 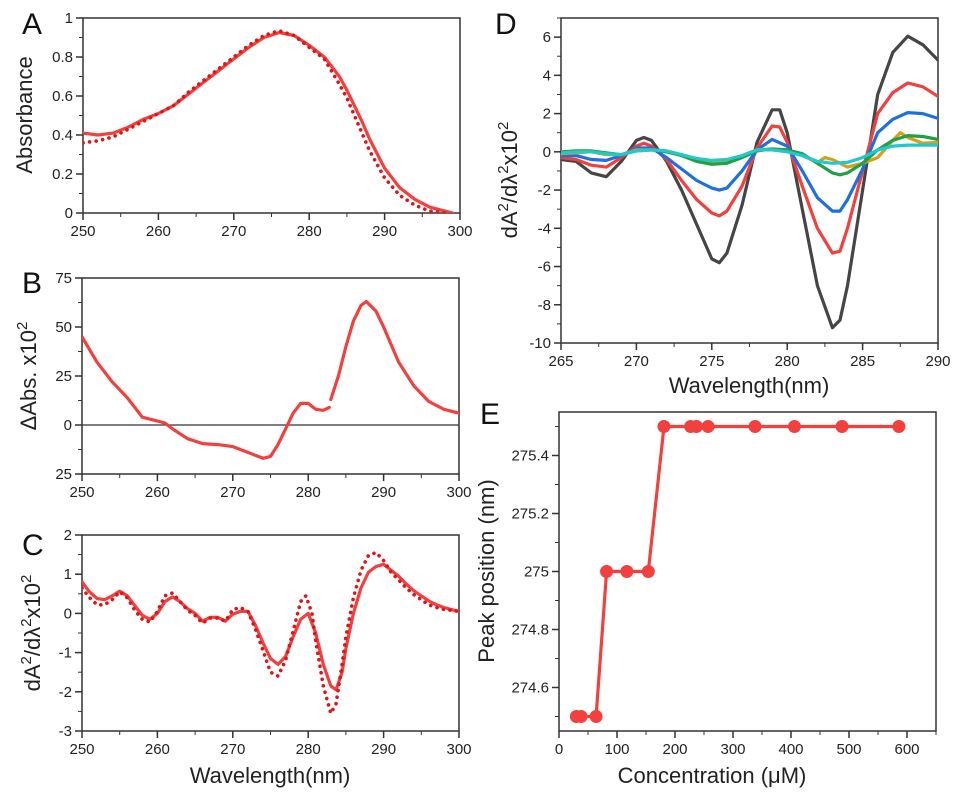 What do you see at coordinates (544, 228) in the screenshot?
I see `y-tick-label: -4` at bounding box center [544, 228].